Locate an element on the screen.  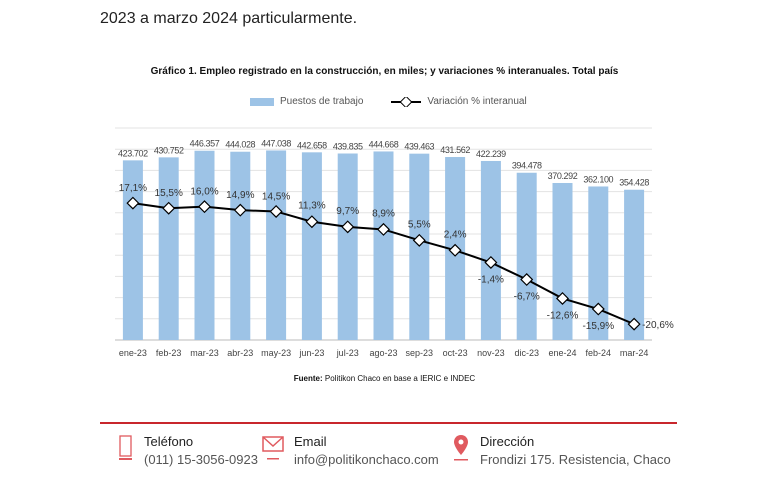
bar-label: 444.668 is located at coordinates (384, 144).